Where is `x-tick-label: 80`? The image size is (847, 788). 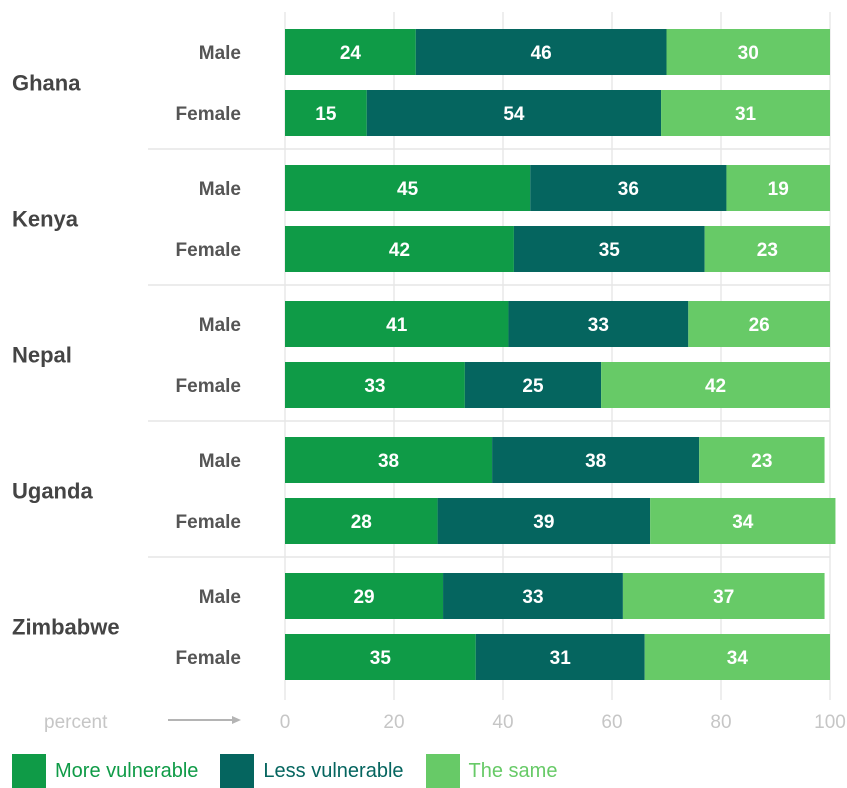 x-tick-label: 80 is located at coordinates (720, 722).